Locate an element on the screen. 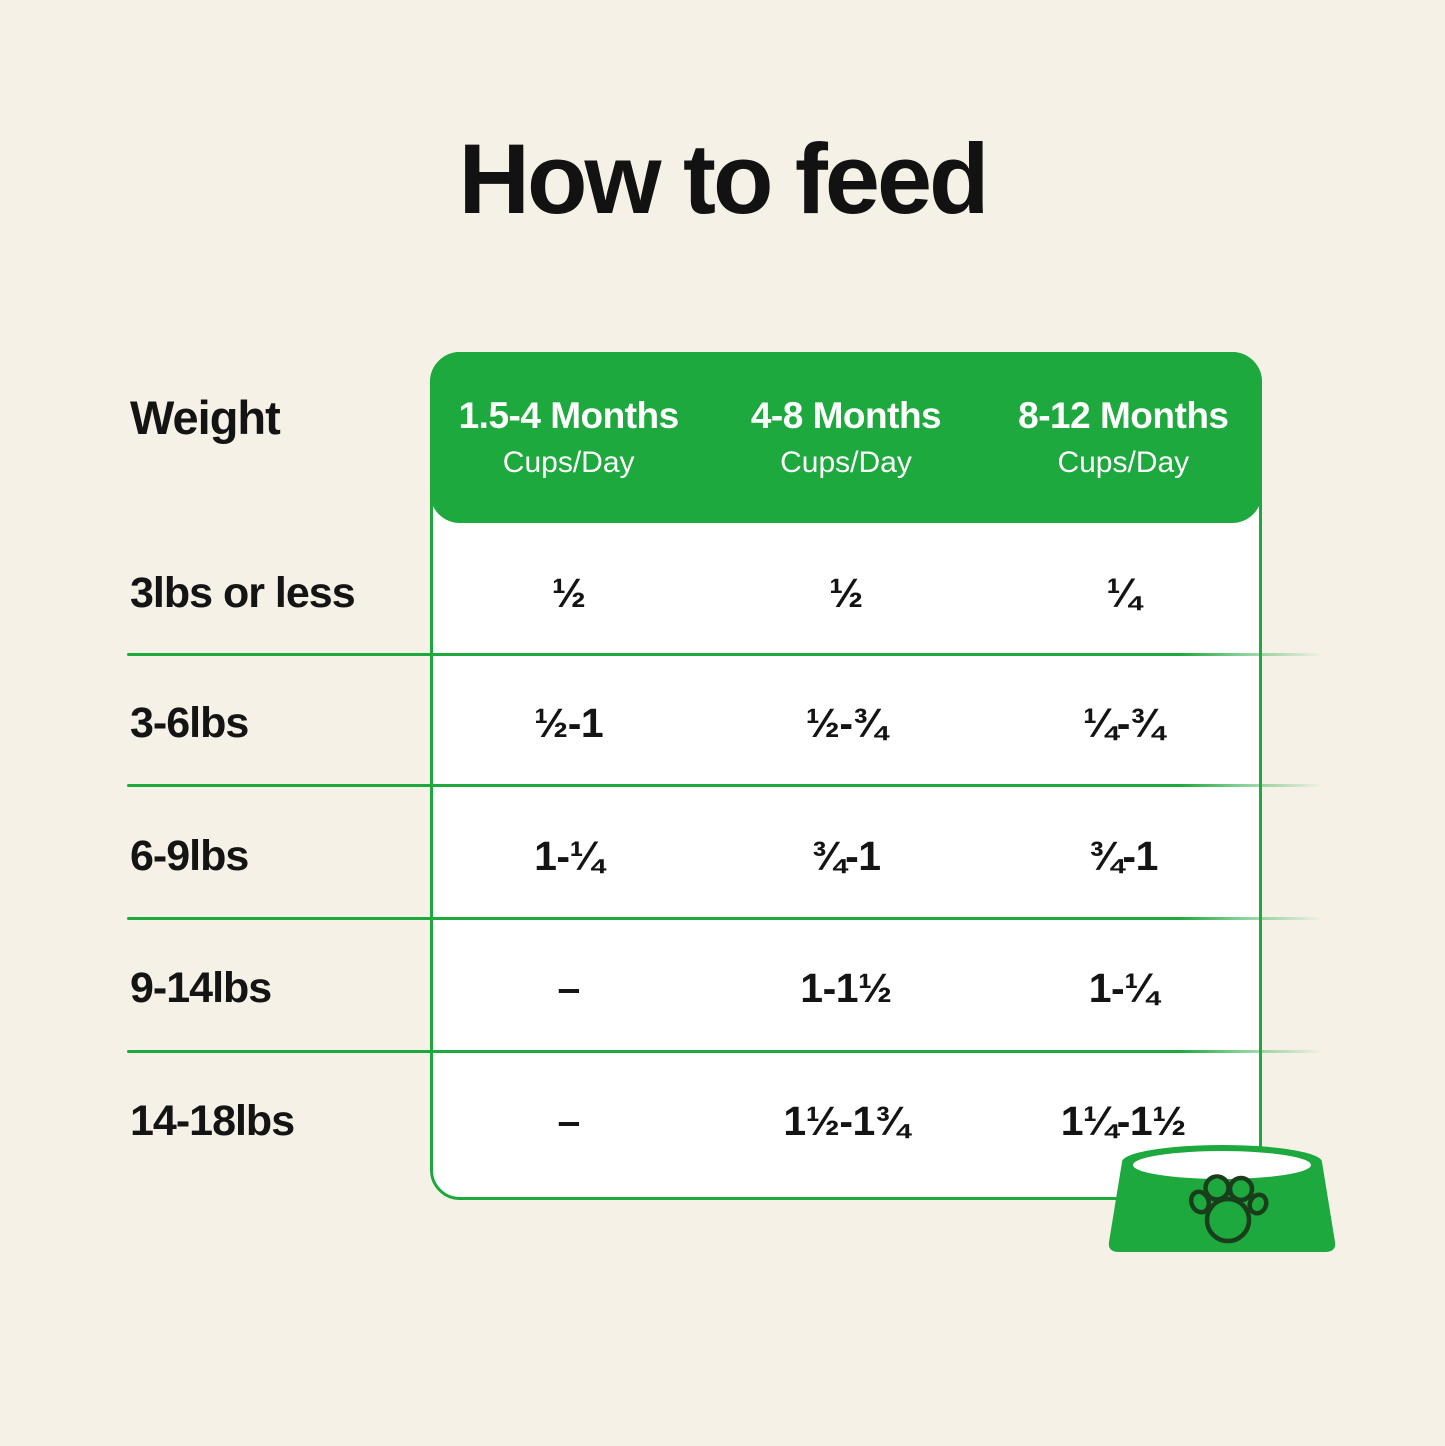 This screenshot has height=1446, width=1445. row-weight-label: 9-14lbs is located at coordinates (201, 988).